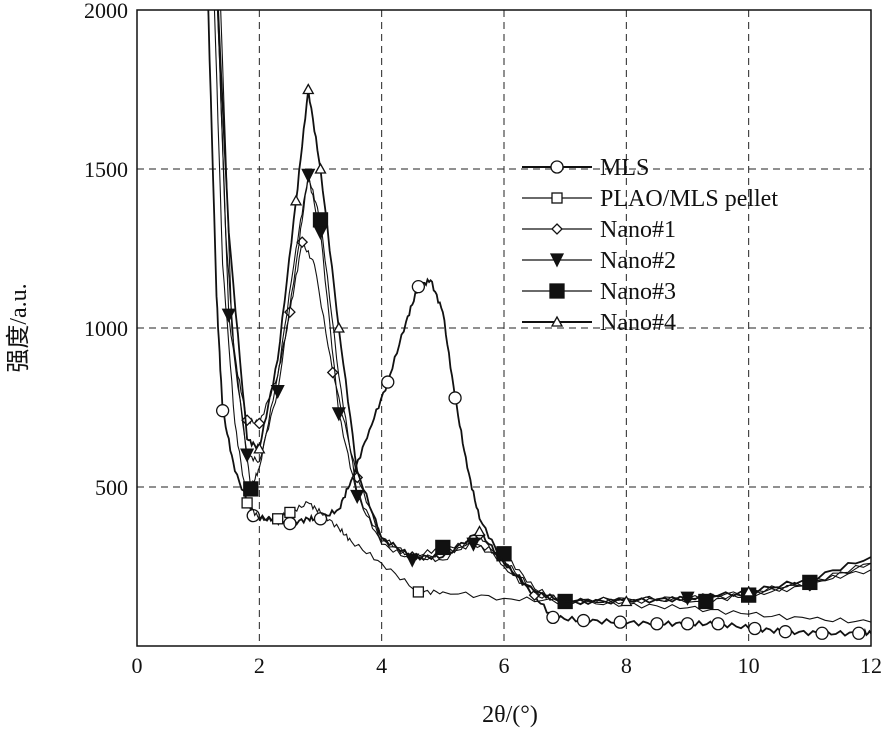 This screenshot has height=733, width=885. I want to click on legend-label: MLS, so click(624, 168).